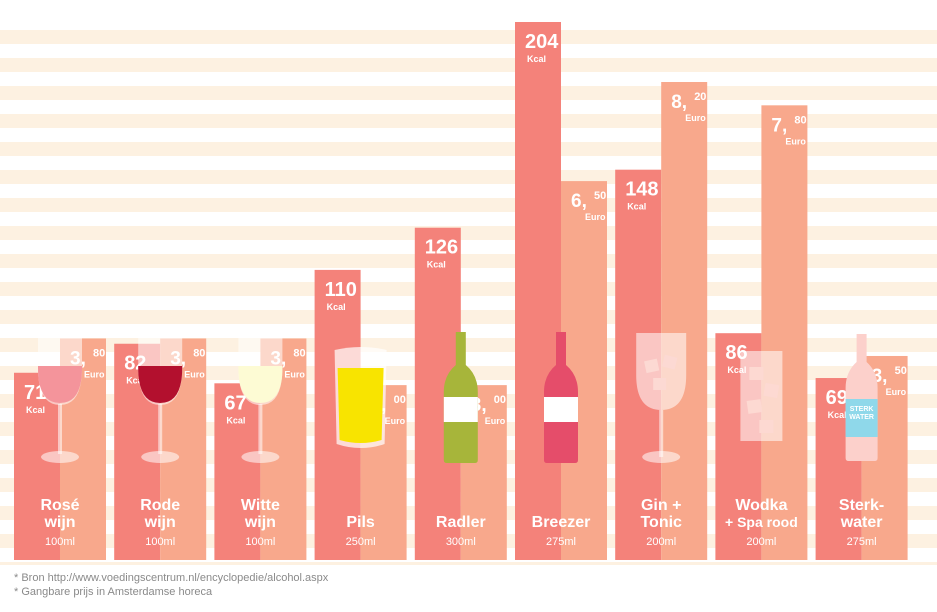 The height and width of the screenshot is (612, 937). What do you see at coordinates (661, 505) in the screenshot?
I see `drink-name-label: Gin +` at bounding box center [661, 505].